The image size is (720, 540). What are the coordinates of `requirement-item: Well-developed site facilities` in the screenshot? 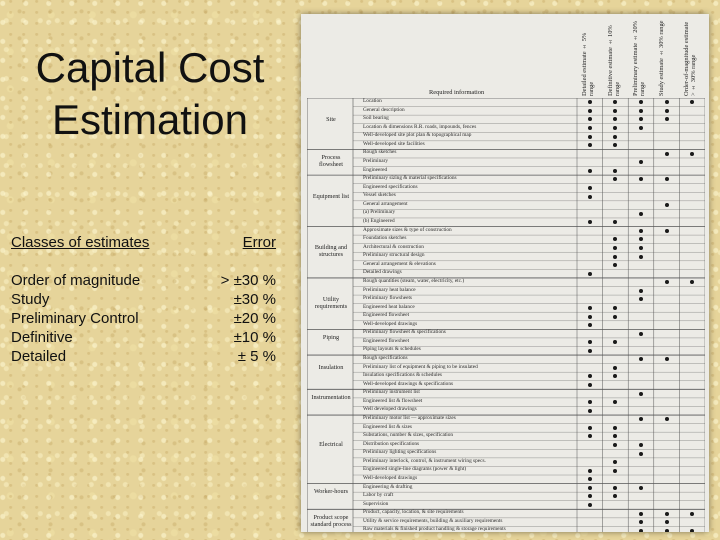 It's located at (394, 143).